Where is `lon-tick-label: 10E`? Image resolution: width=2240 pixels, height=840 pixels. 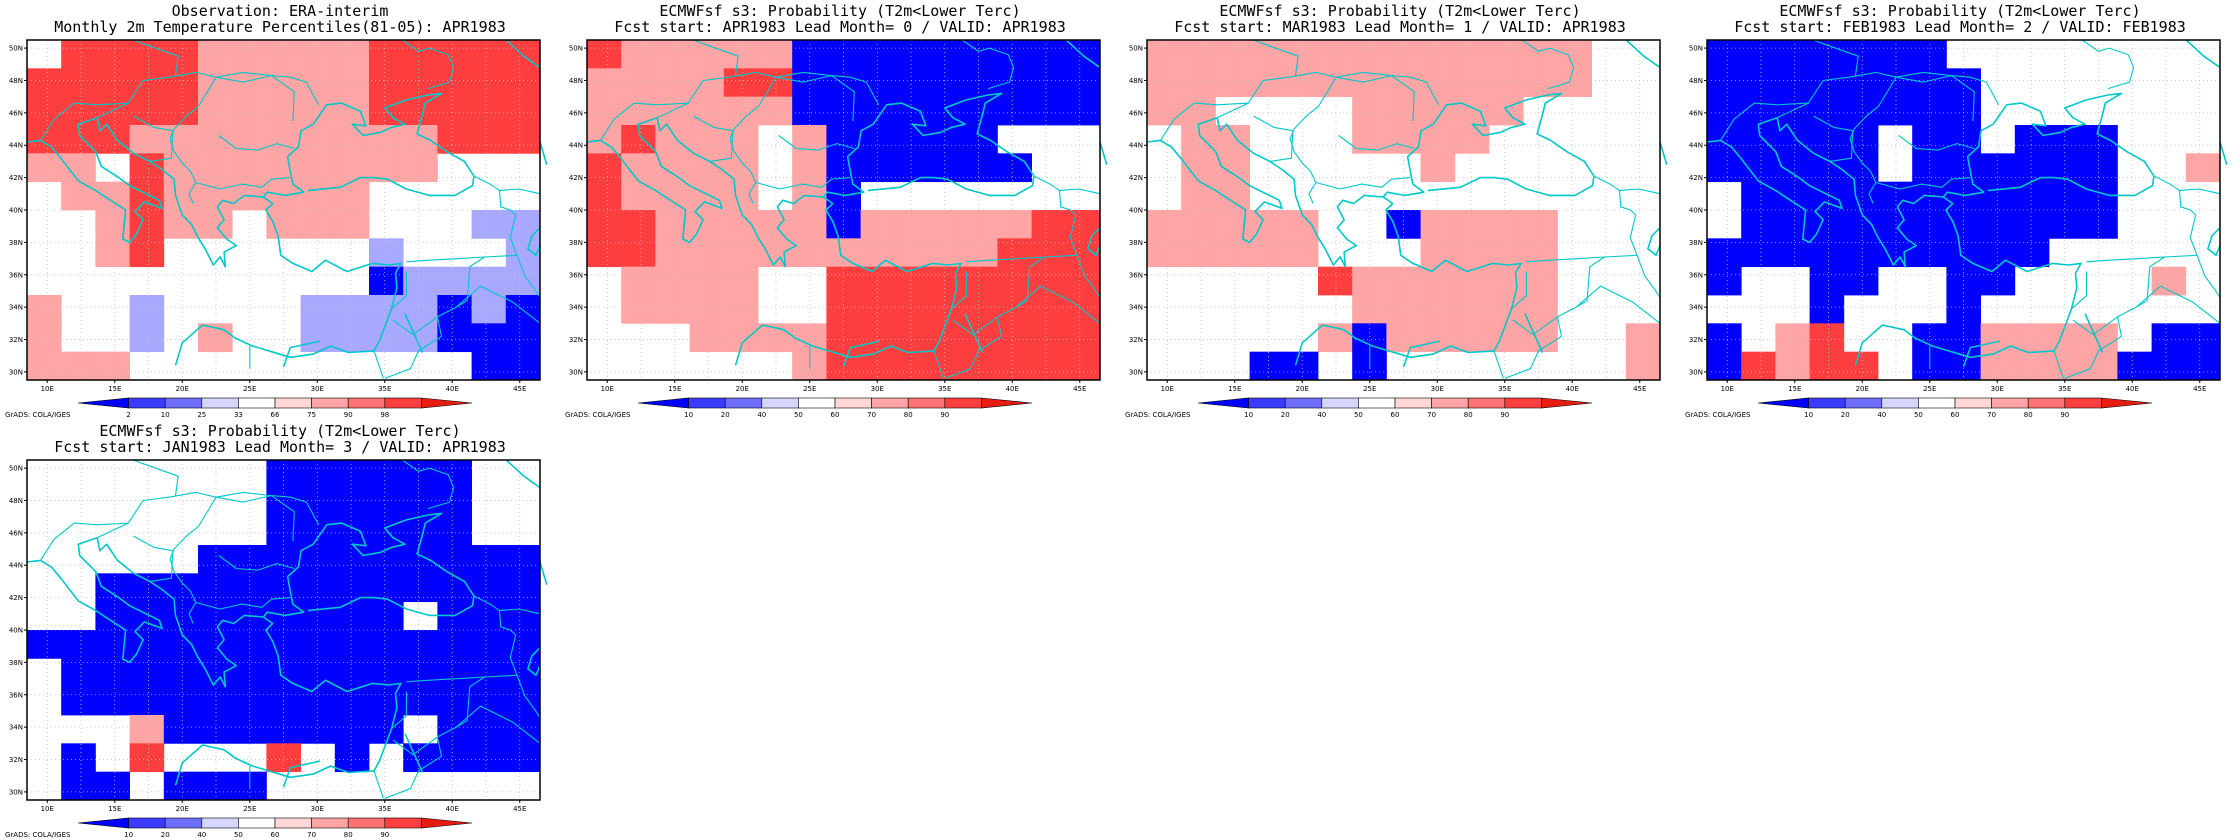 lon-tick-label: 10E is located at coordinates (47, 809).